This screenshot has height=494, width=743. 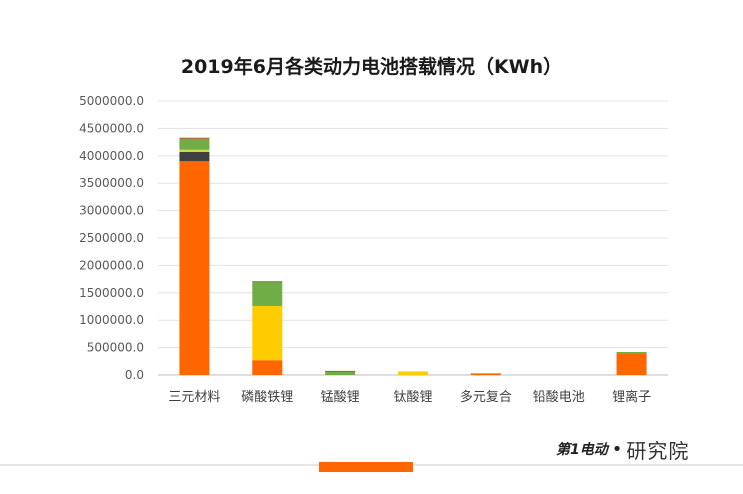 What do you see at coordinates (559, 397) in the screenshot?
I see `x-tick-label: 铅酸电池` at bounding box center [559, 397].